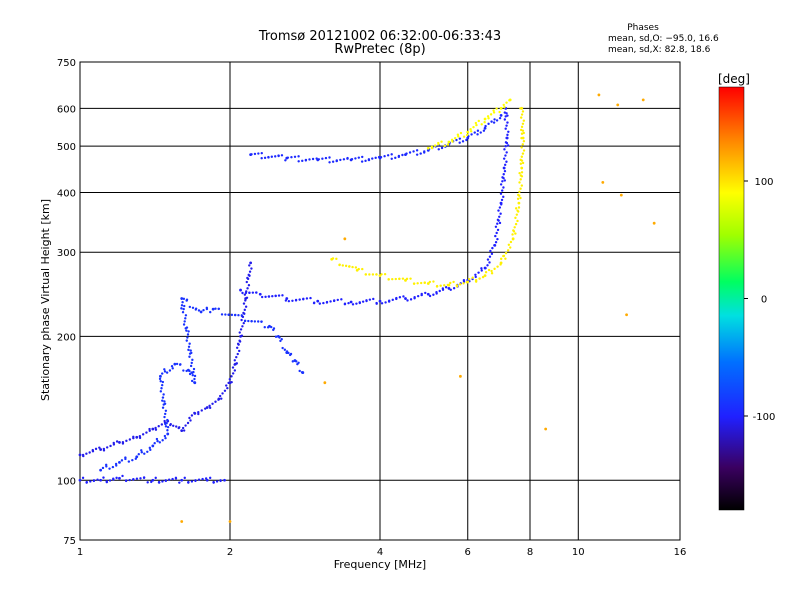  I want to click on series-second-hop-x-trace, so click(469, 124).